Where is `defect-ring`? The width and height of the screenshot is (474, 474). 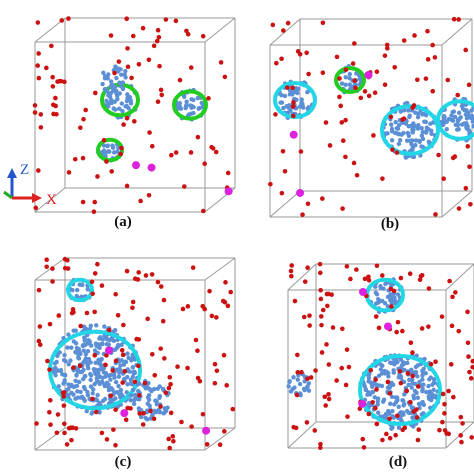
defect-ring is located at coordinates (410, 130).